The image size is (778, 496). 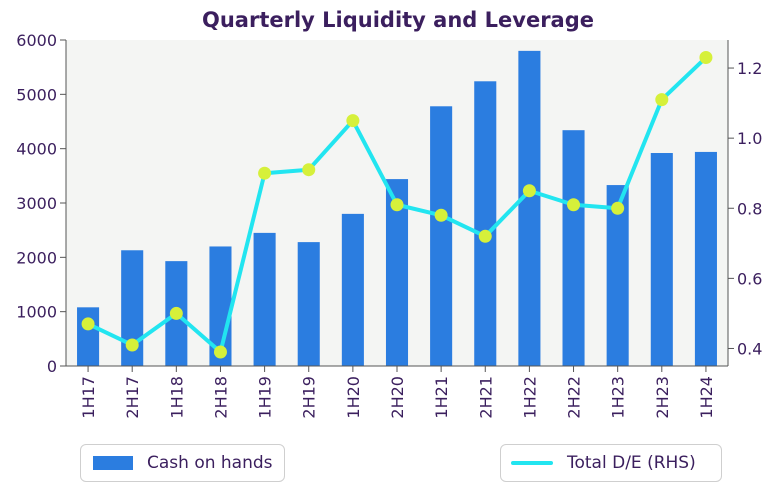 I want to click on right-tick-label: 0.6, so click(x=749, y=278).